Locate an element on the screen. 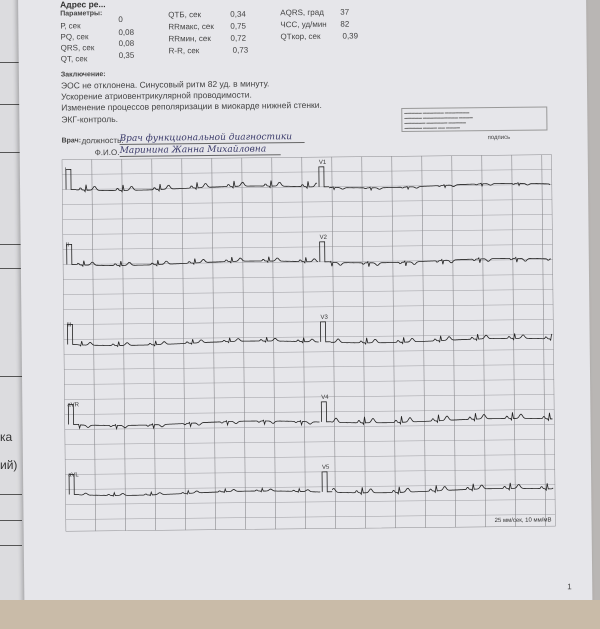  page-number: 1 is located at coordinates (569, 587).